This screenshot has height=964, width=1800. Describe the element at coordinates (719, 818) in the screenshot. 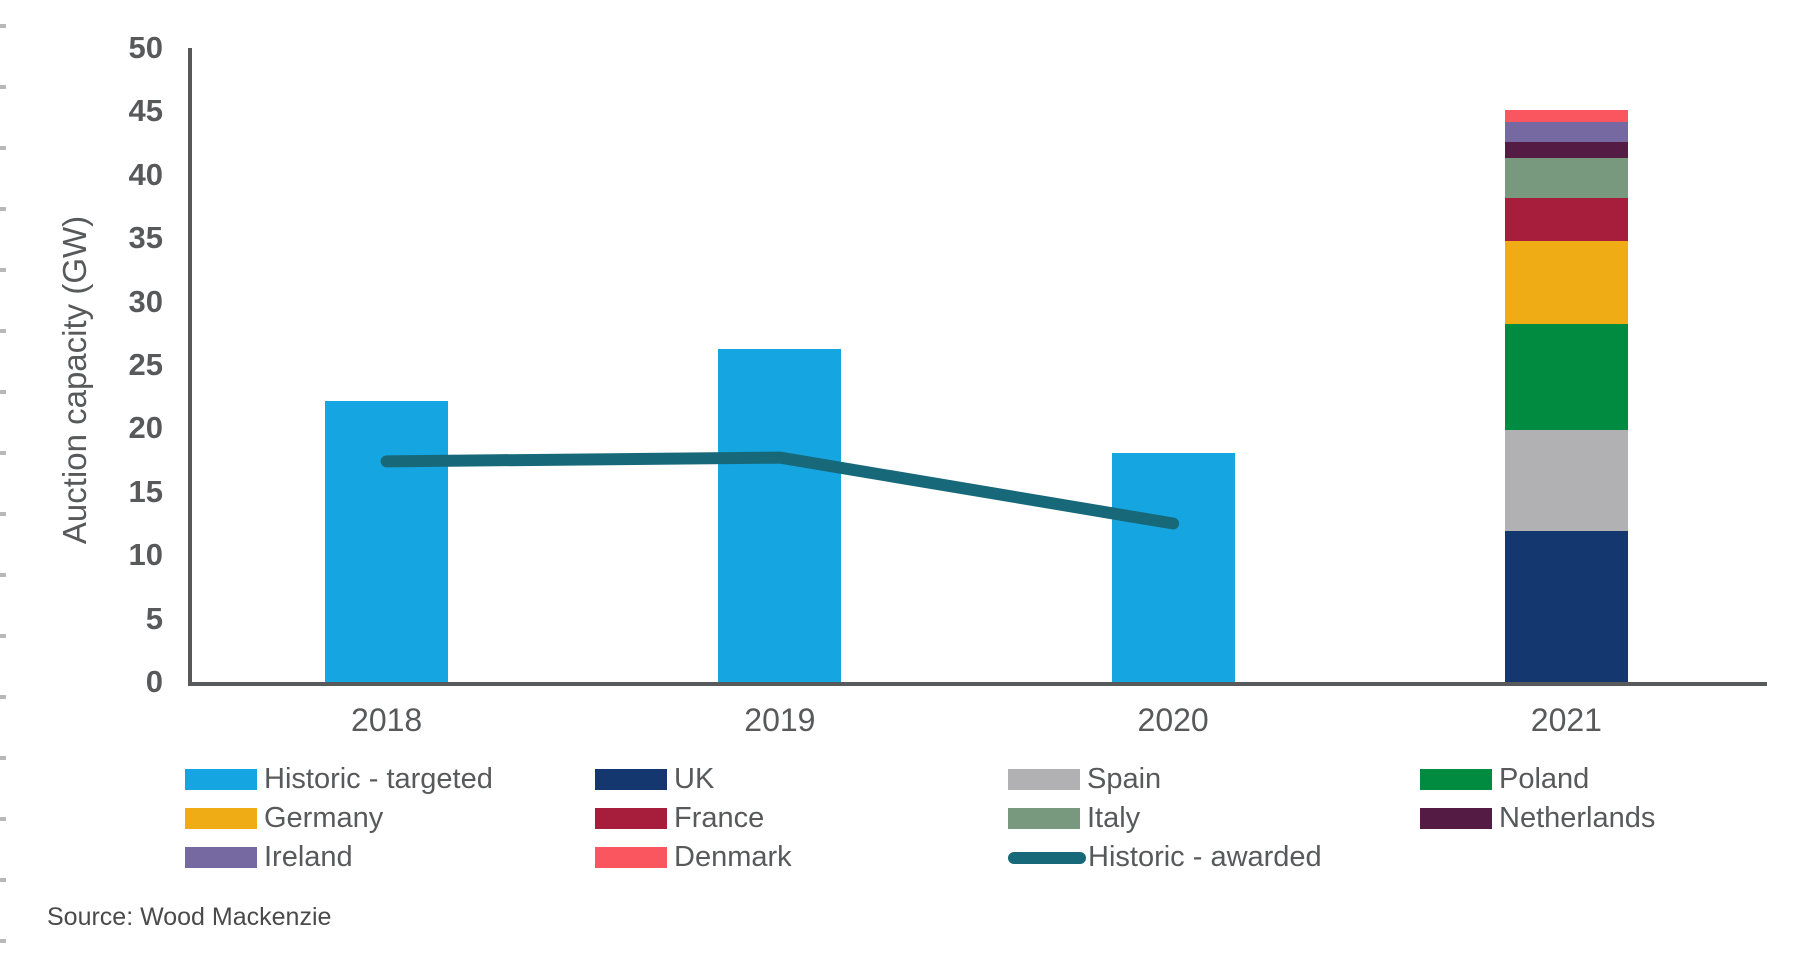

I see `legend-label: France` at that location.